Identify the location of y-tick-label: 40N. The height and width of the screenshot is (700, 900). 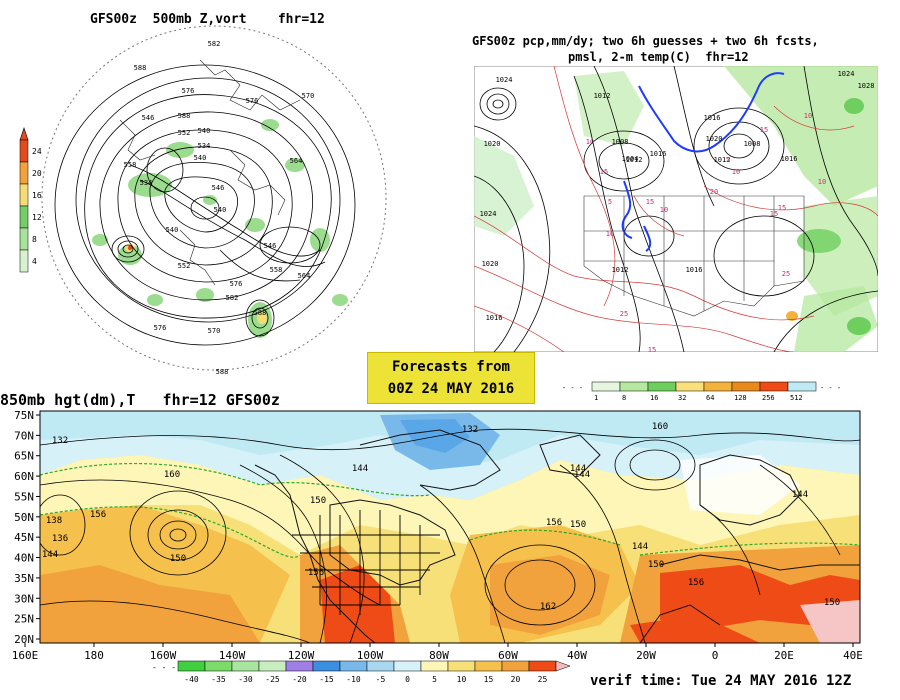
(24, 558).